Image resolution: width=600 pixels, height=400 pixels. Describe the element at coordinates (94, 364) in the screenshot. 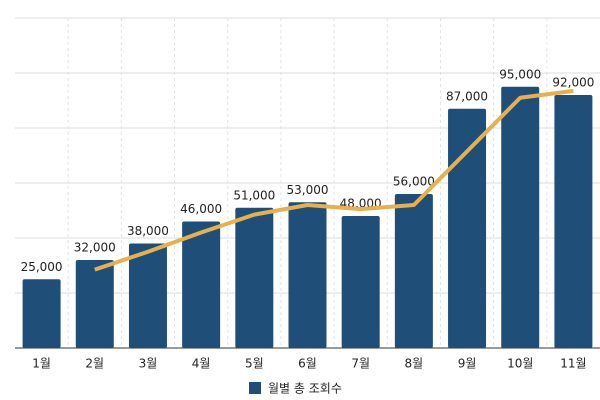

I see `x-tick-label: 2월` at that location.